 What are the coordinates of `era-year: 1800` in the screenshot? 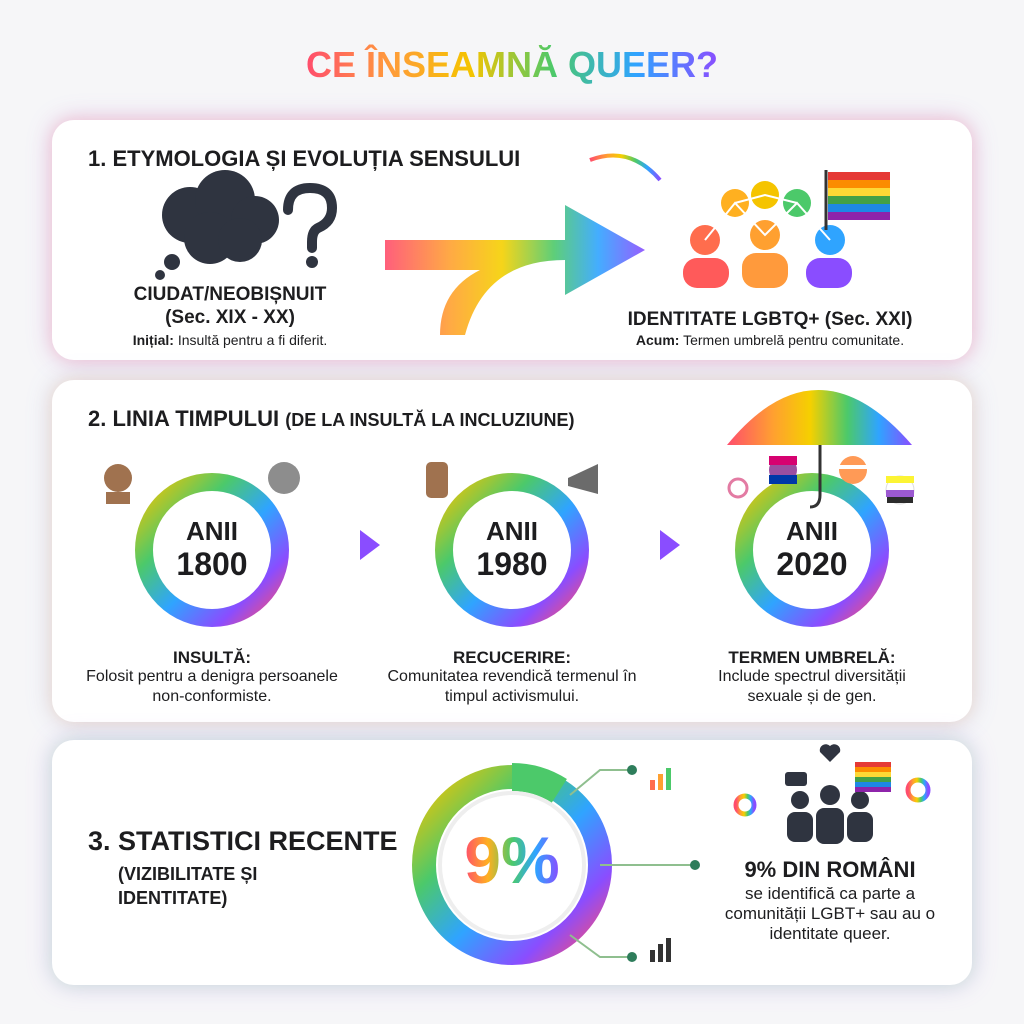 It's located at (212, 564).